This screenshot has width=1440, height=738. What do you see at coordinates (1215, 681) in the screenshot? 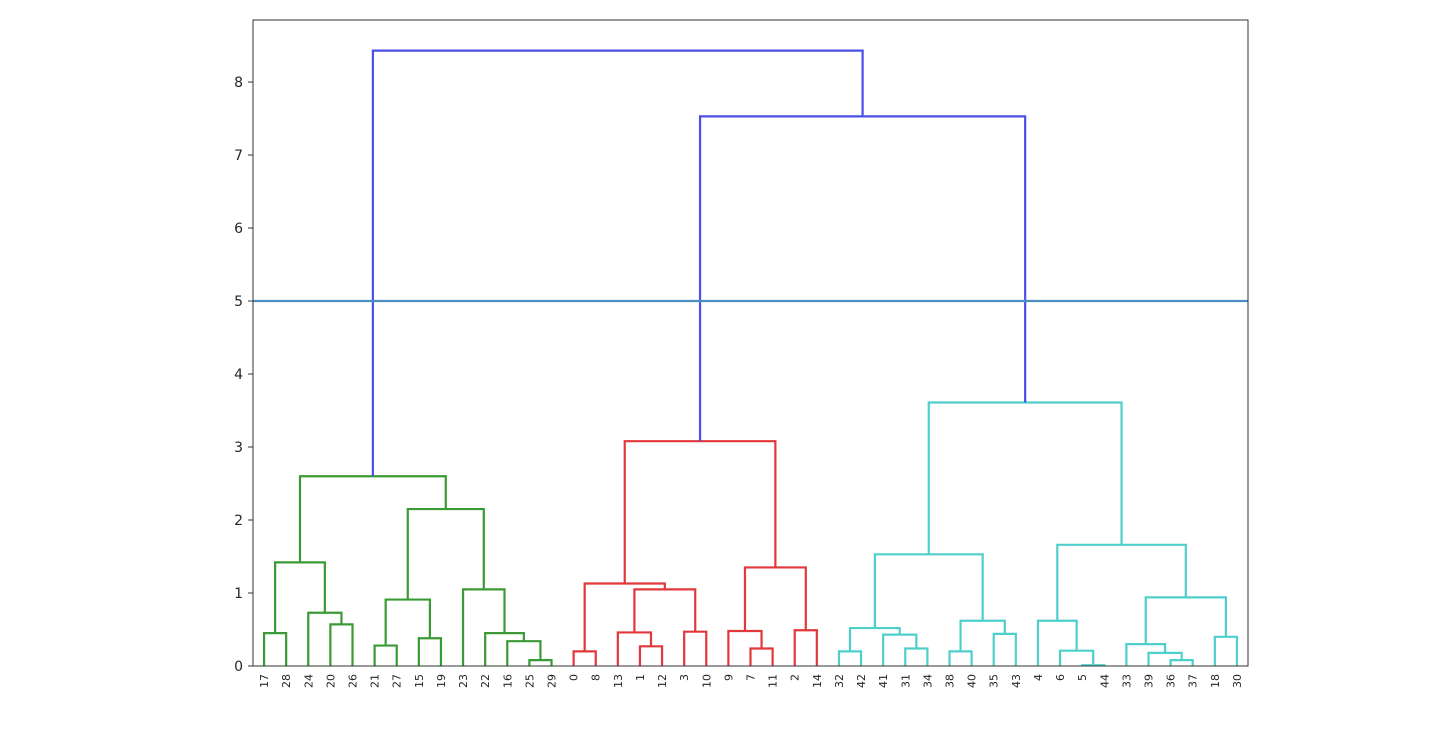
I see `x-leaf-label: 18` at bounding box center [1215, 681].